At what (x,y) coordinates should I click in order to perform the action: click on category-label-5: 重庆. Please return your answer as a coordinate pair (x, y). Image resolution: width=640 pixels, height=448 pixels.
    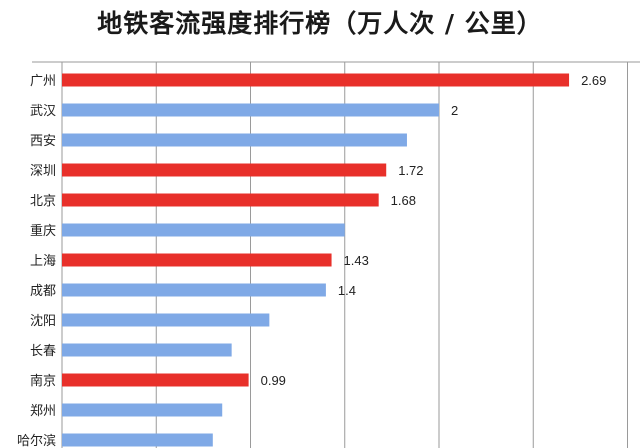
    Looking at the image, I should click on (43, 231).